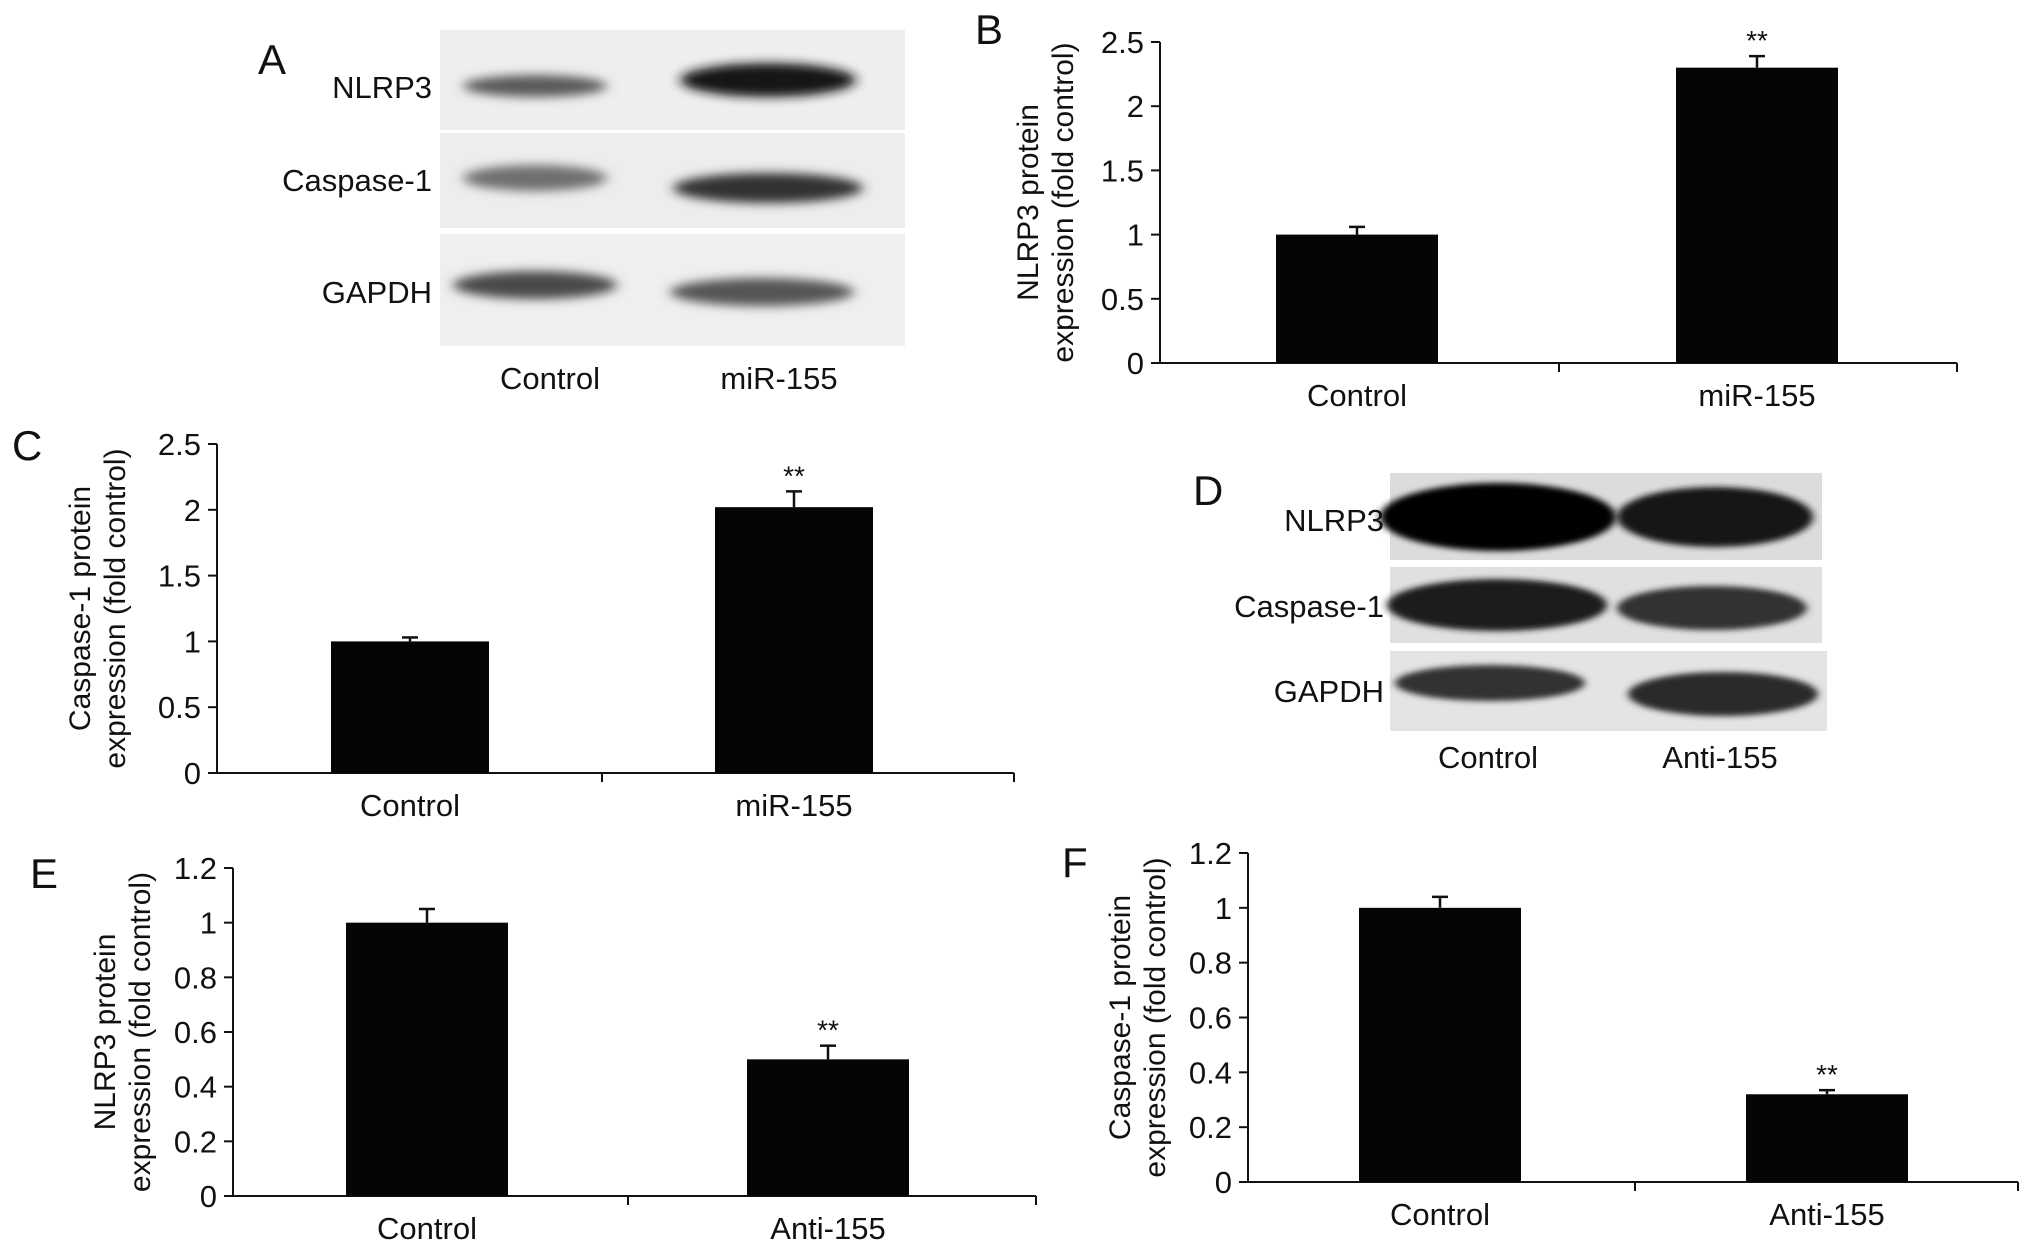 The height and width of the screenshot is (1247, 2032). Describe the element at coordinates (179, 707) in the screenshot. I see `chart-c-y-tick-label: 0.5` at that location.